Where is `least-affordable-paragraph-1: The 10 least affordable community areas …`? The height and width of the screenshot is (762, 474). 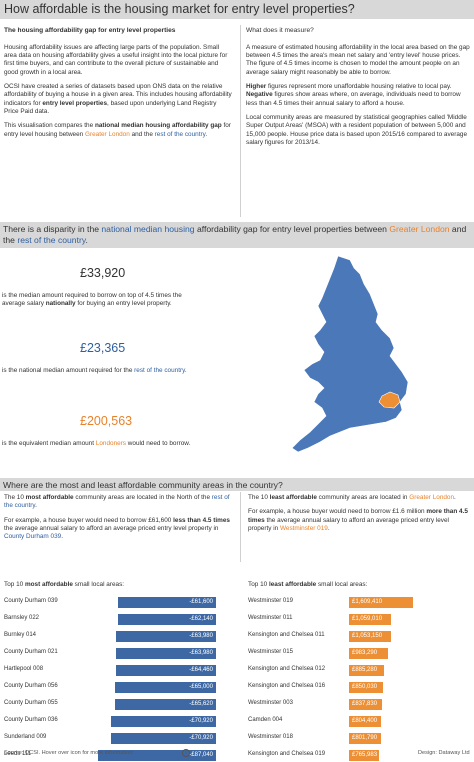
least-affordable-paragraph-1: The 10 least affordable community areas … is located at coordinates (352, 497).